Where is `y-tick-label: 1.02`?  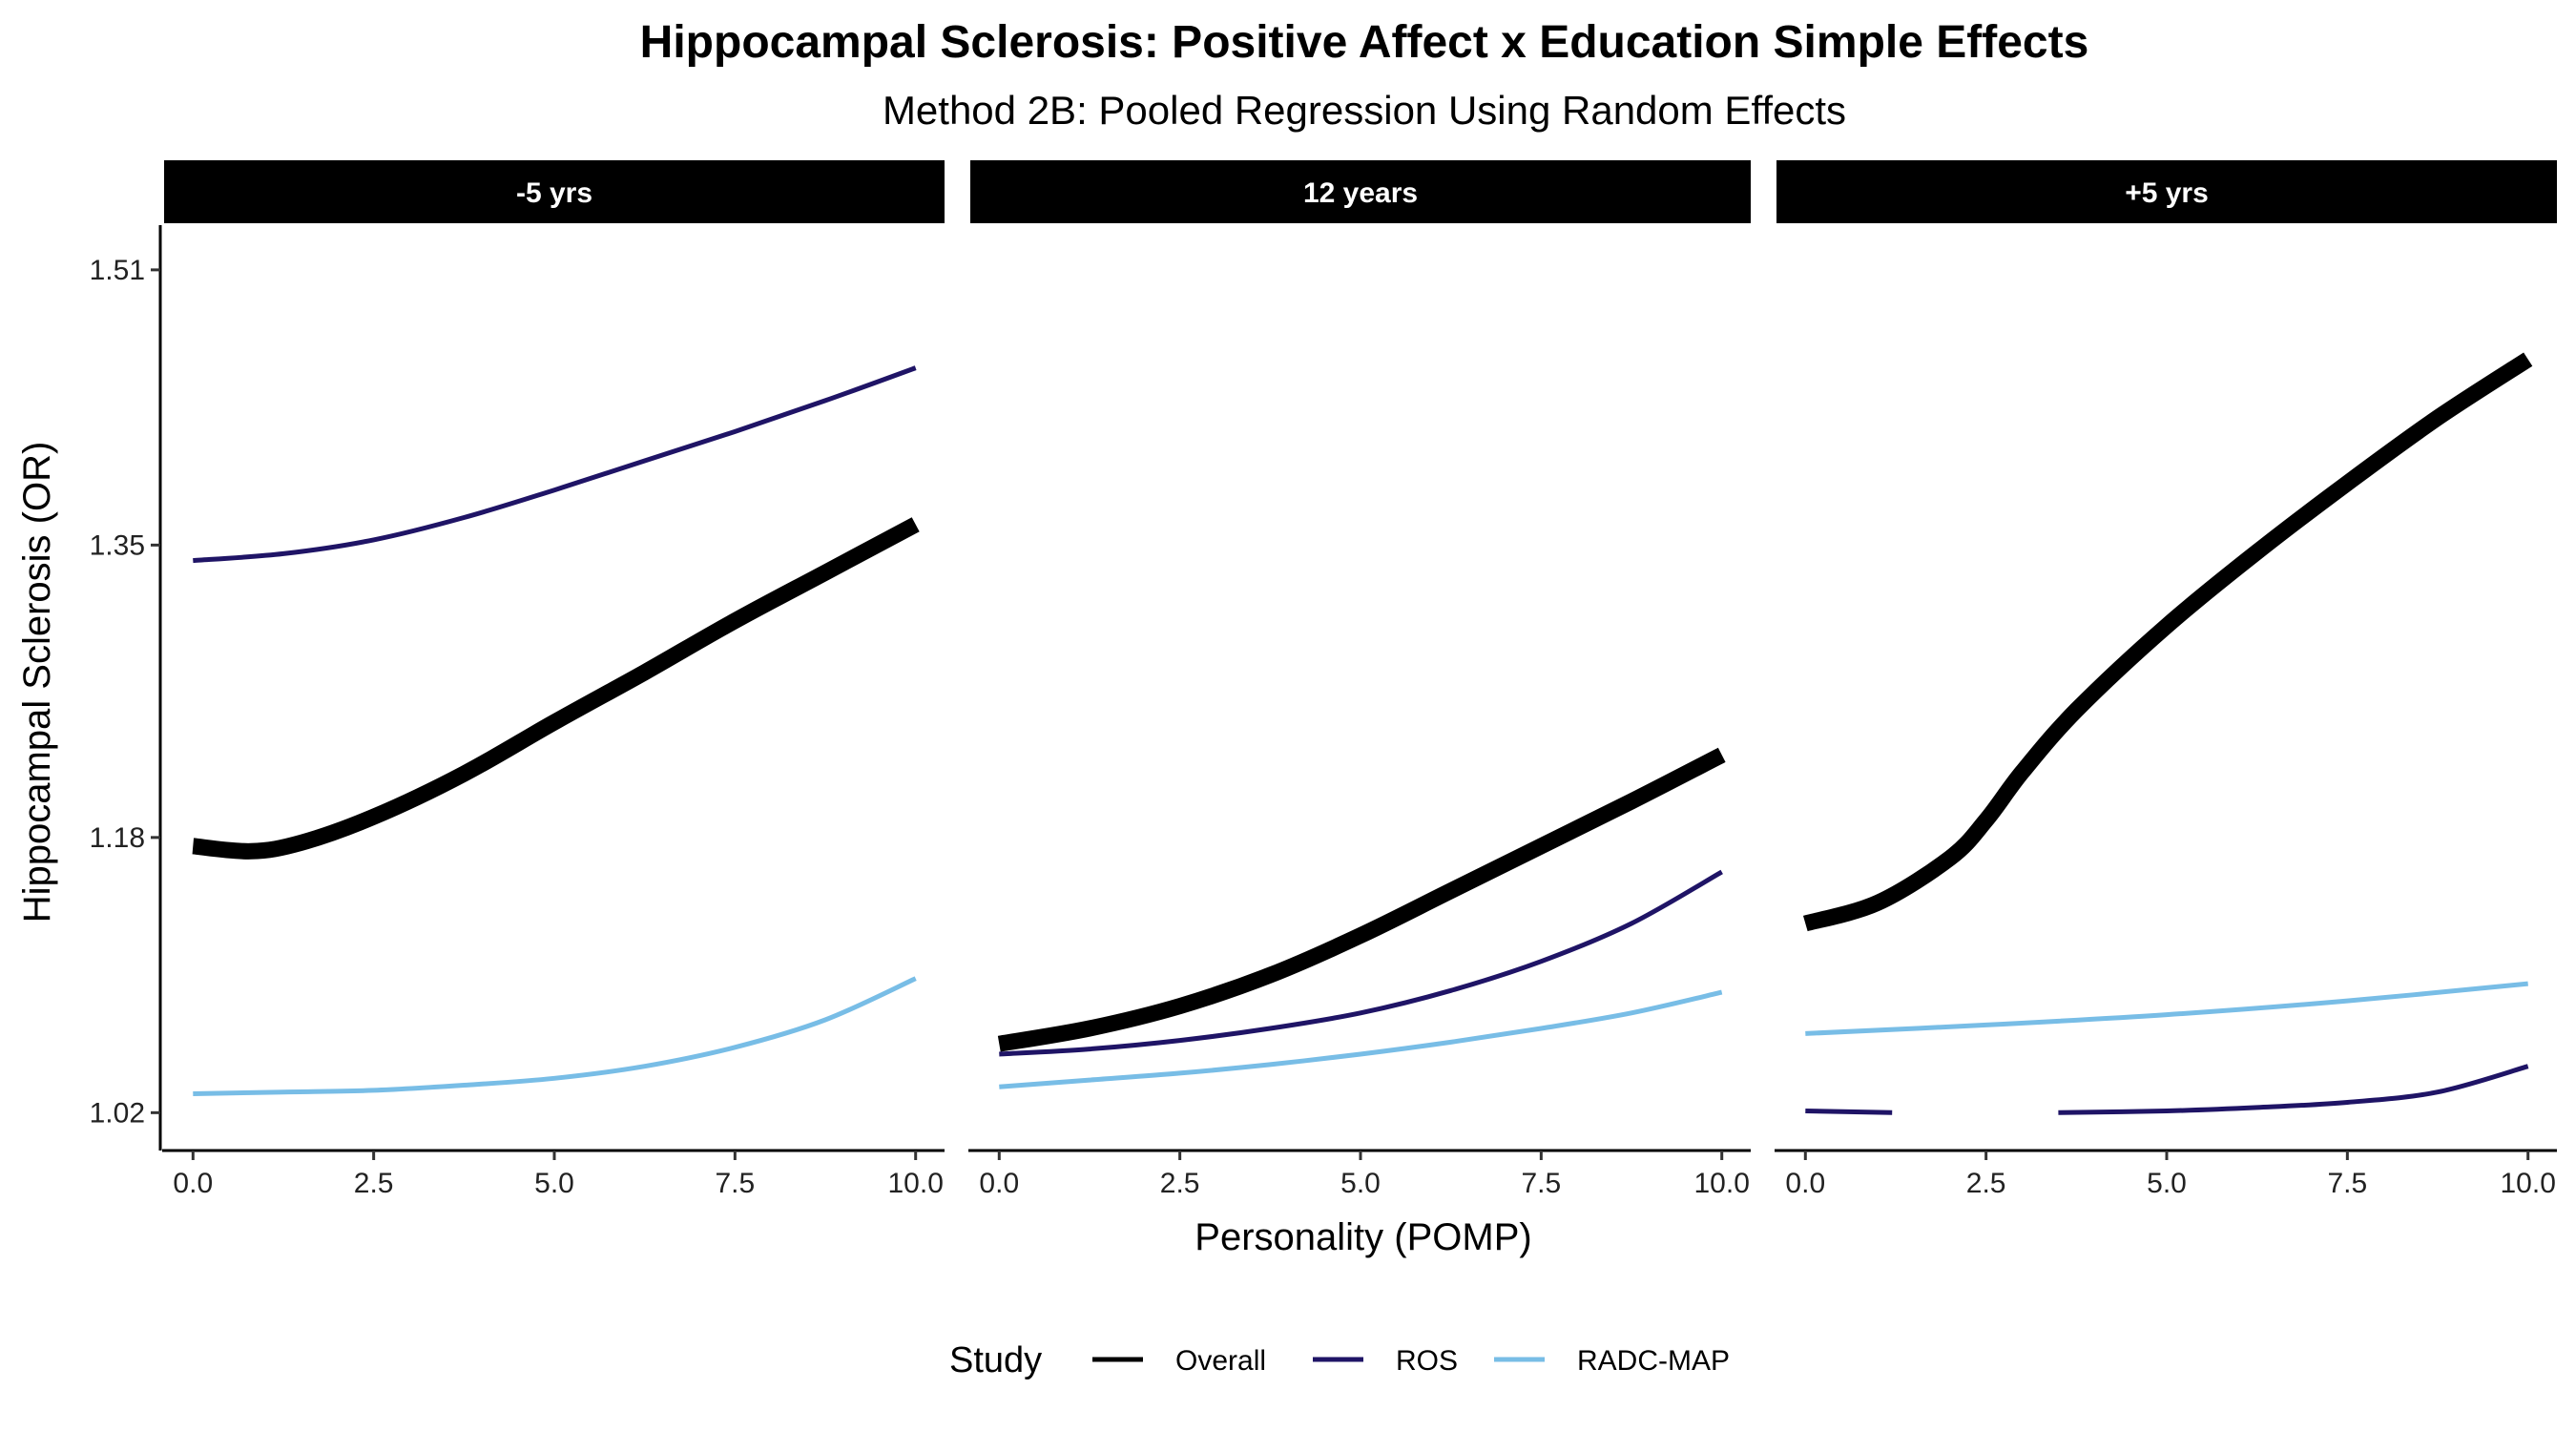 y-tick-label: 1.02 is located at coordinates (117, 1113).